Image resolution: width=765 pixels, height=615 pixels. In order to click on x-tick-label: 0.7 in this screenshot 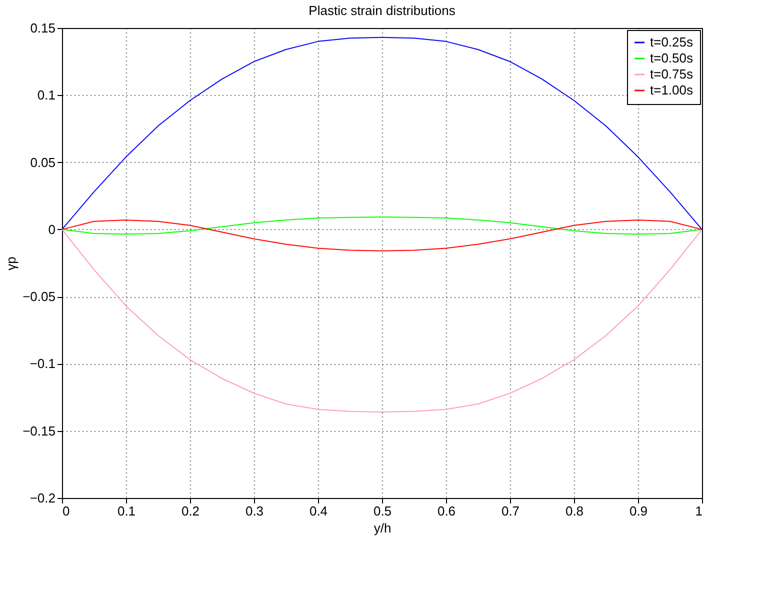, I will do `click(510, 511)`.